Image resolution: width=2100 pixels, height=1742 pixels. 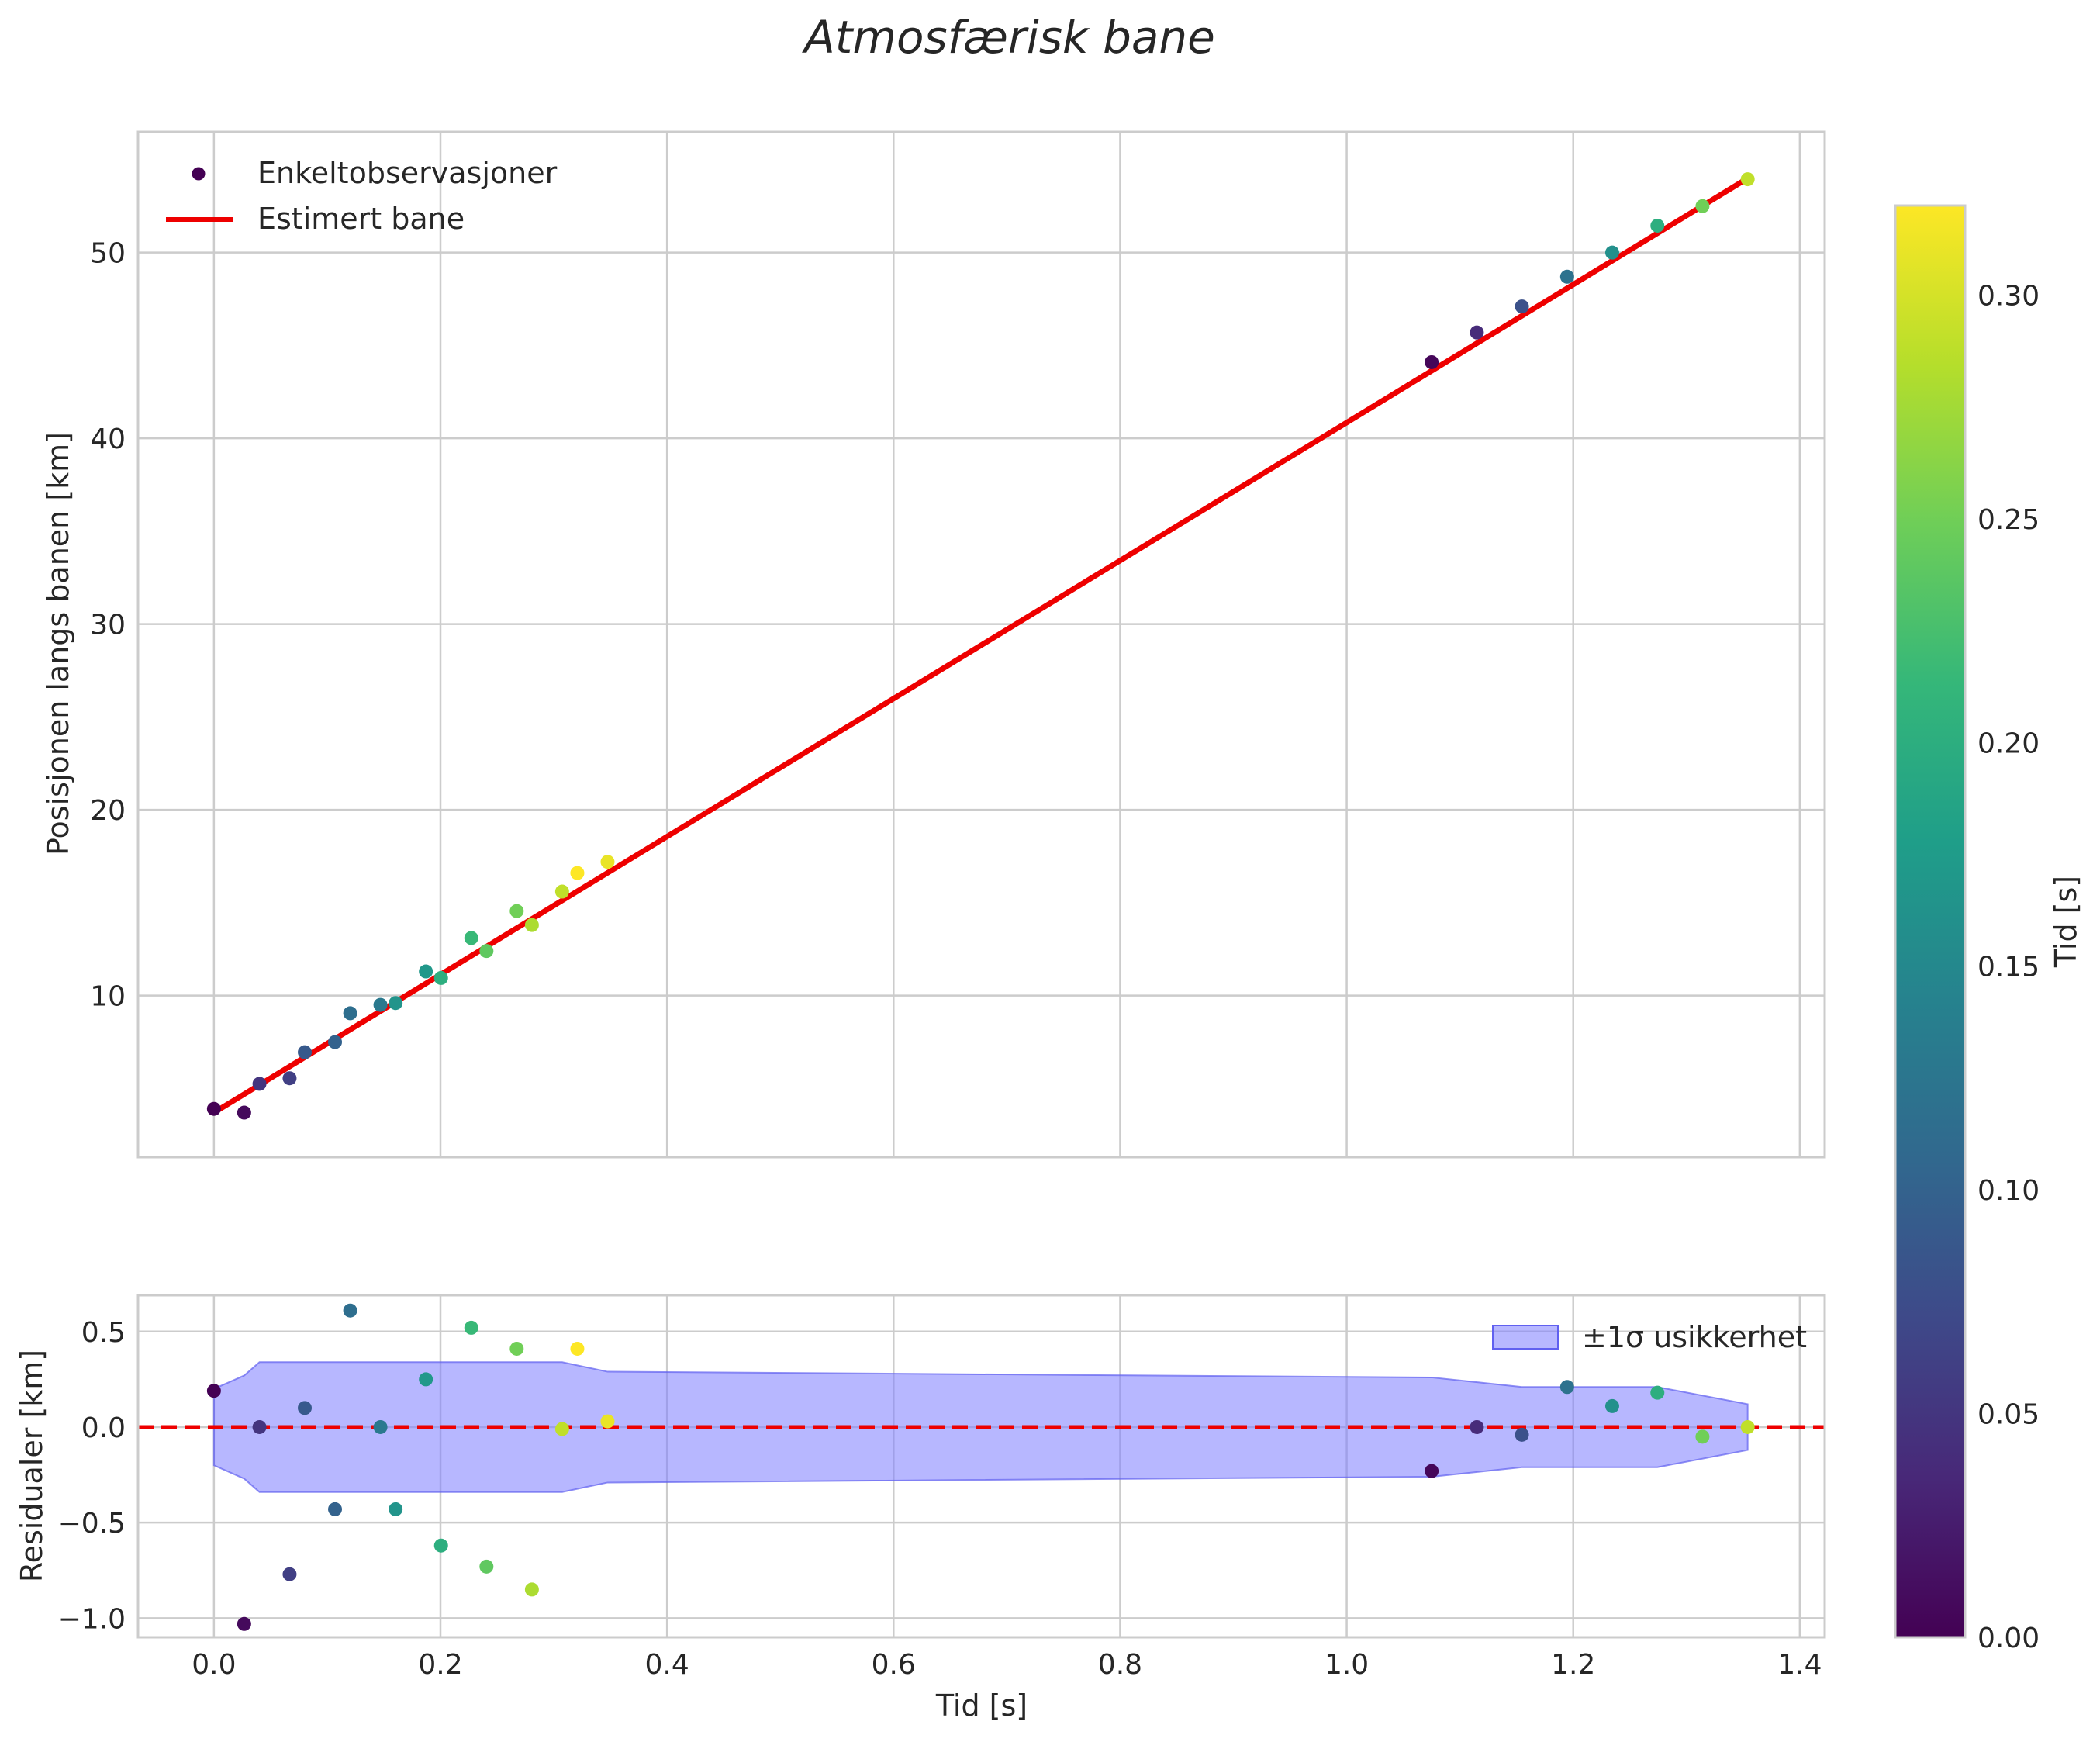 I want to click on colorbar-tick-label: 0.00, so click(x=2008, y=1638).